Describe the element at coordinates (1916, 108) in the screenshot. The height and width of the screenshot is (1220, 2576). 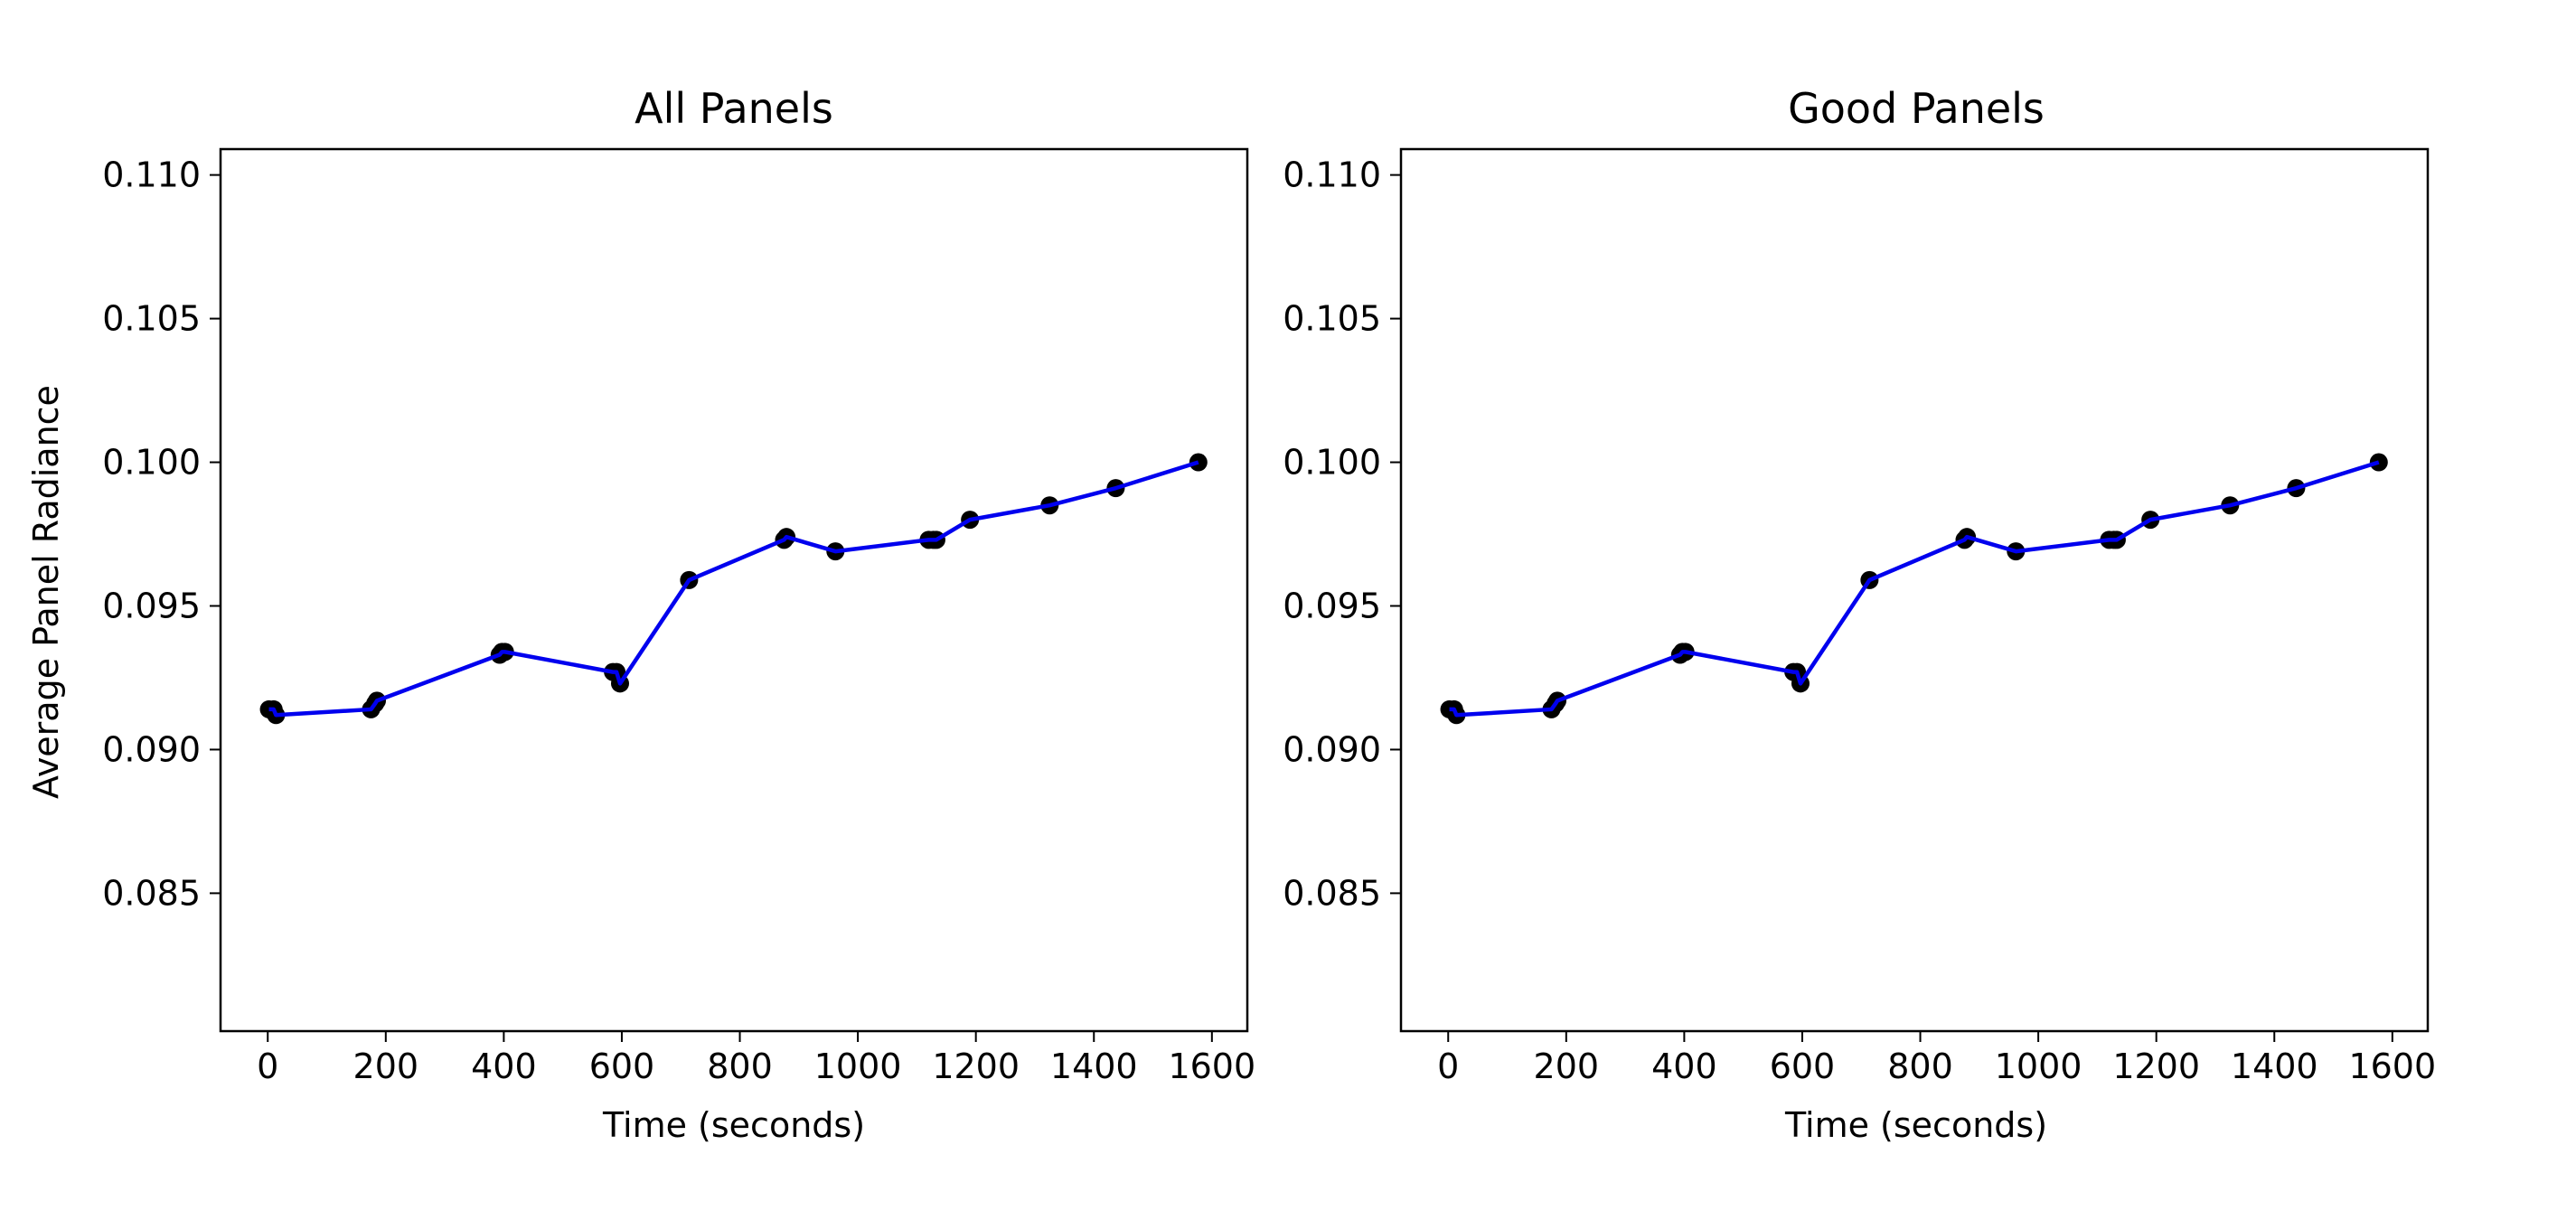
I see `chart-title: Good Panels` at that location.